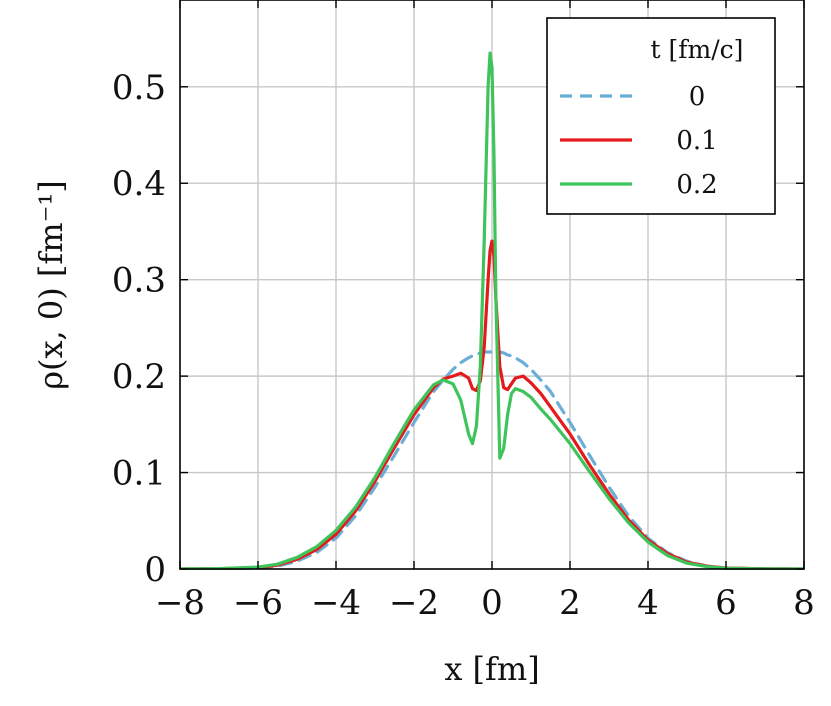 This screenshot has height=706, width=831. I want to click on y-tick-label: 0.3, so click(139, 281).